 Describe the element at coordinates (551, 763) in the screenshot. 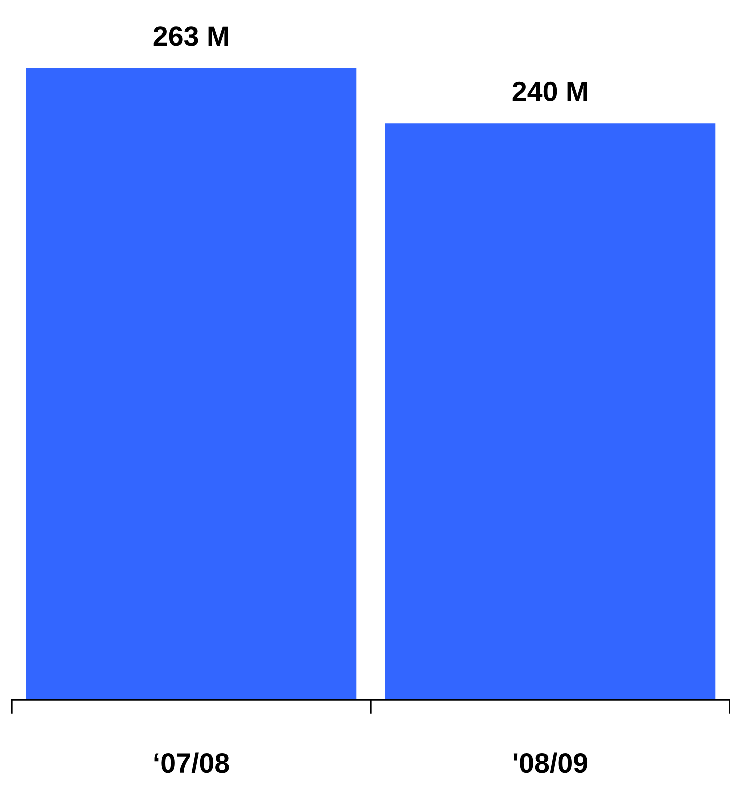

I see `x-tick-label: '08/09` at that location.